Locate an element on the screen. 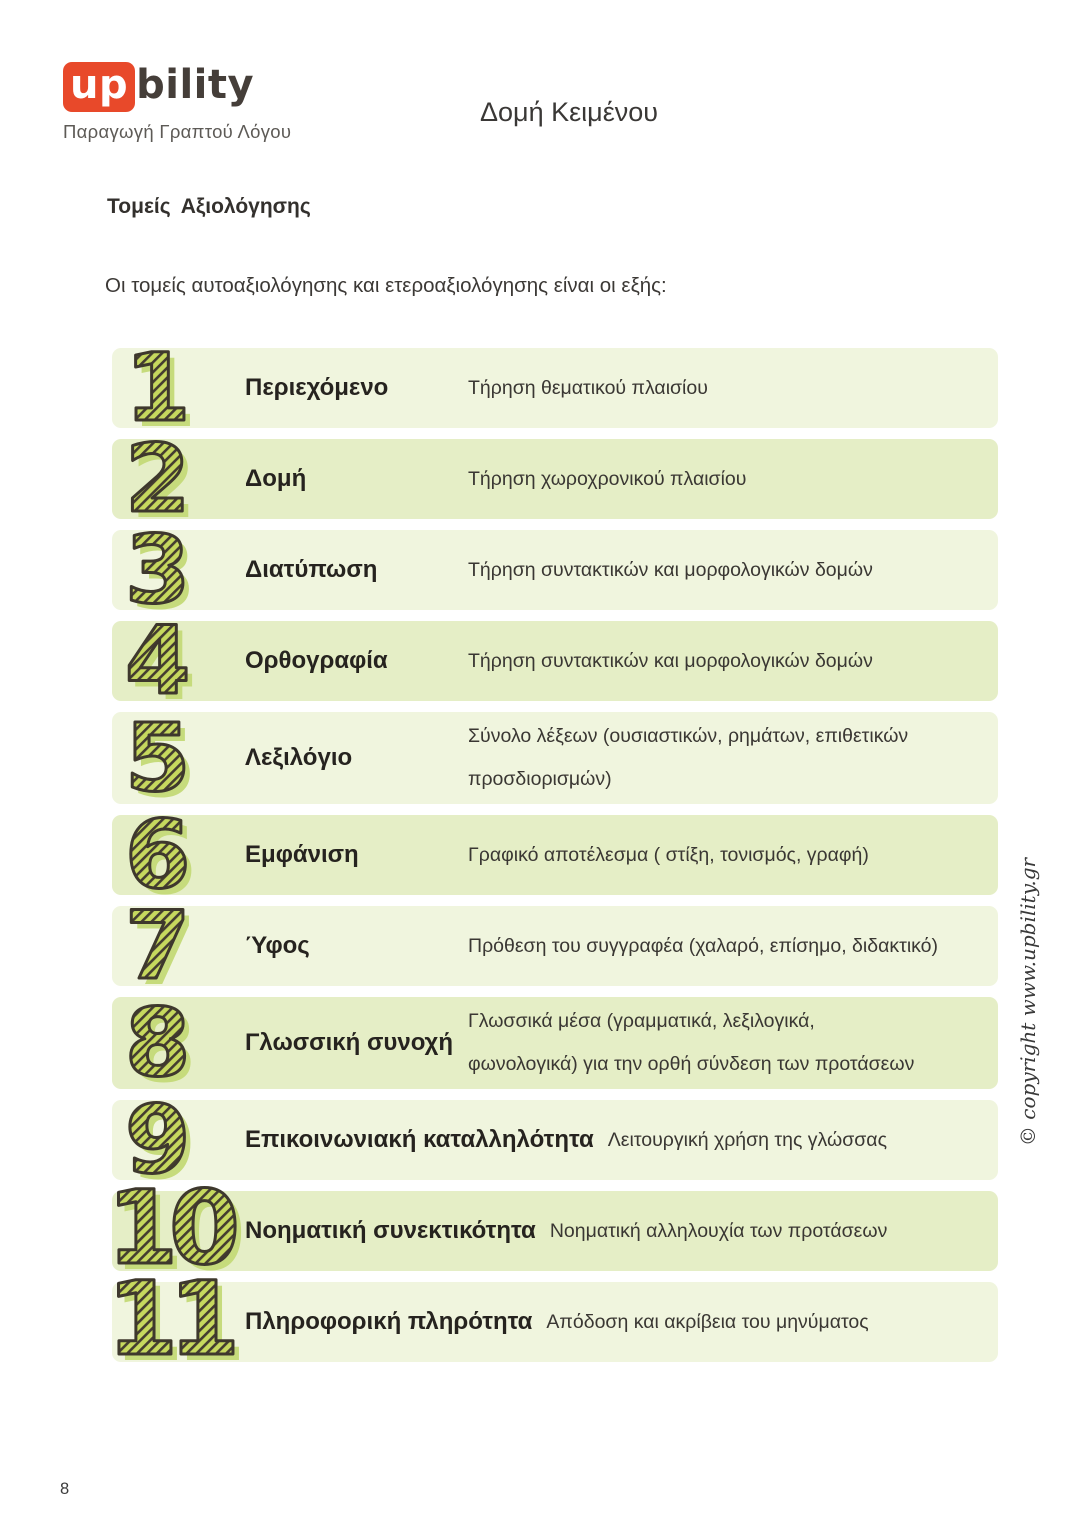 The width and height of the screenshot is (1072, 1521). upbility-logo: up bility Παραγωγή Γραπτού Λόγου is located at coordinates (177, 102).